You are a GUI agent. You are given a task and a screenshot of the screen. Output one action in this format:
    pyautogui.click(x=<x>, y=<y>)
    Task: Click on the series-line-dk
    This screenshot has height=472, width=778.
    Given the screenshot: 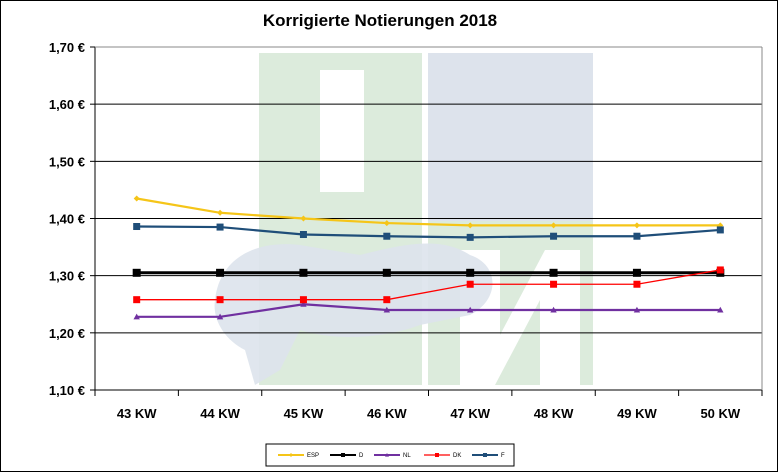 What is the action you would take?
    pyautogui.click(x=428, y=285)
    